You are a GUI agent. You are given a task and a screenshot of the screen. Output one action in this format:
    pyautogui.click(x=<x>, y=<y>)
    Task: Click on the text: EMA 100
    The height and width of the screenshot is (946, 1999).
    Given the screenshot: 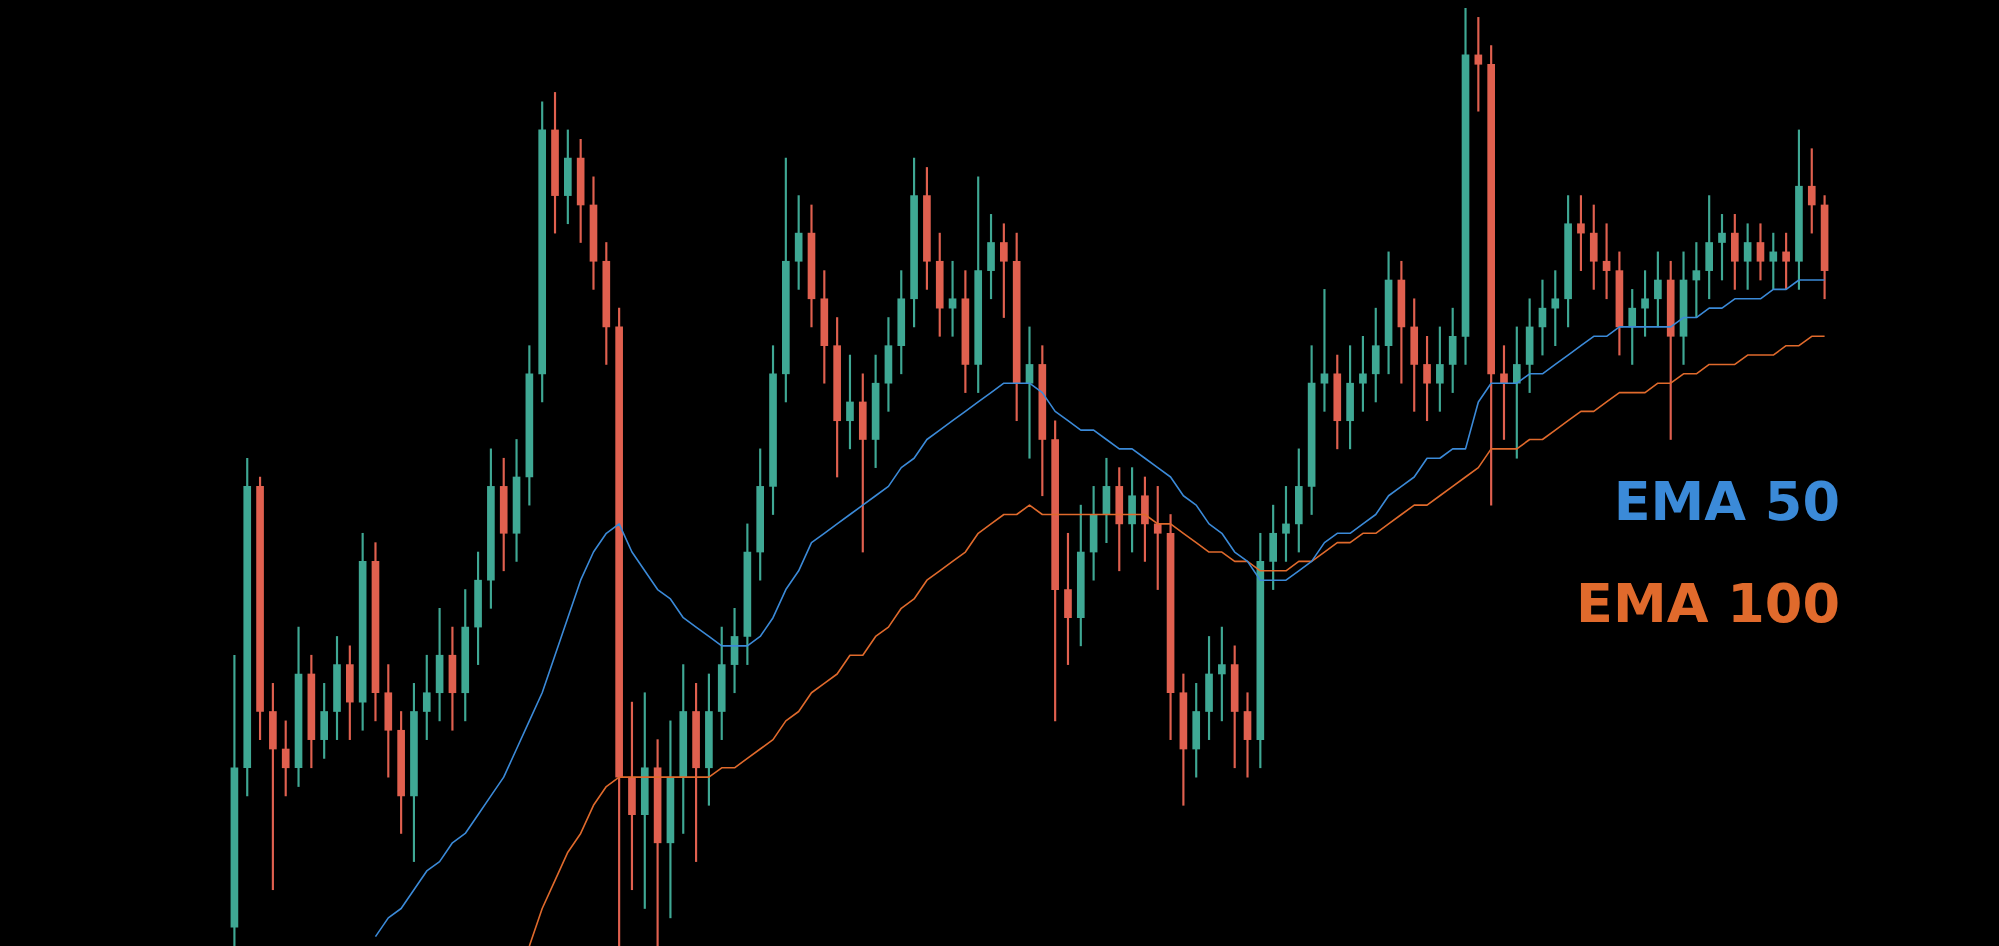 What is the action you would take?
    pyautogui.click(x=1708, y=604)
    